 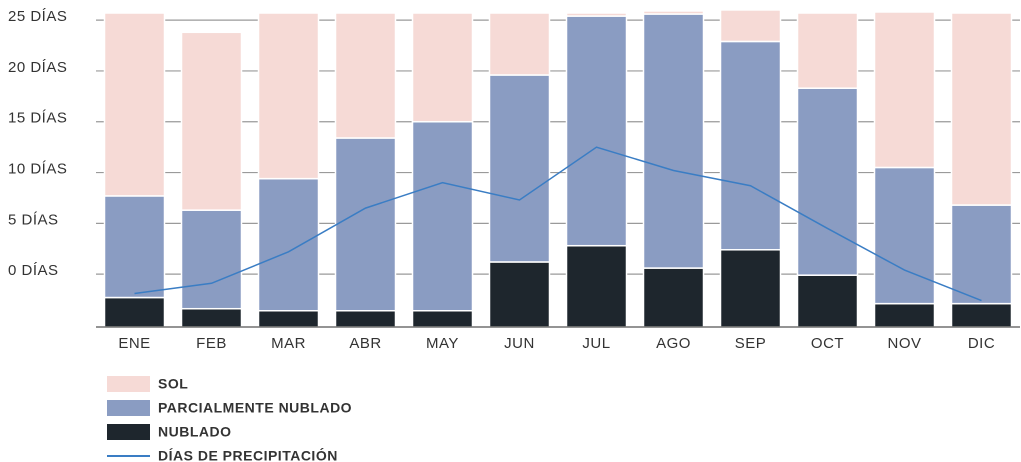 I want to click on x-tick-label: AGO, so click(x=673, y=343).